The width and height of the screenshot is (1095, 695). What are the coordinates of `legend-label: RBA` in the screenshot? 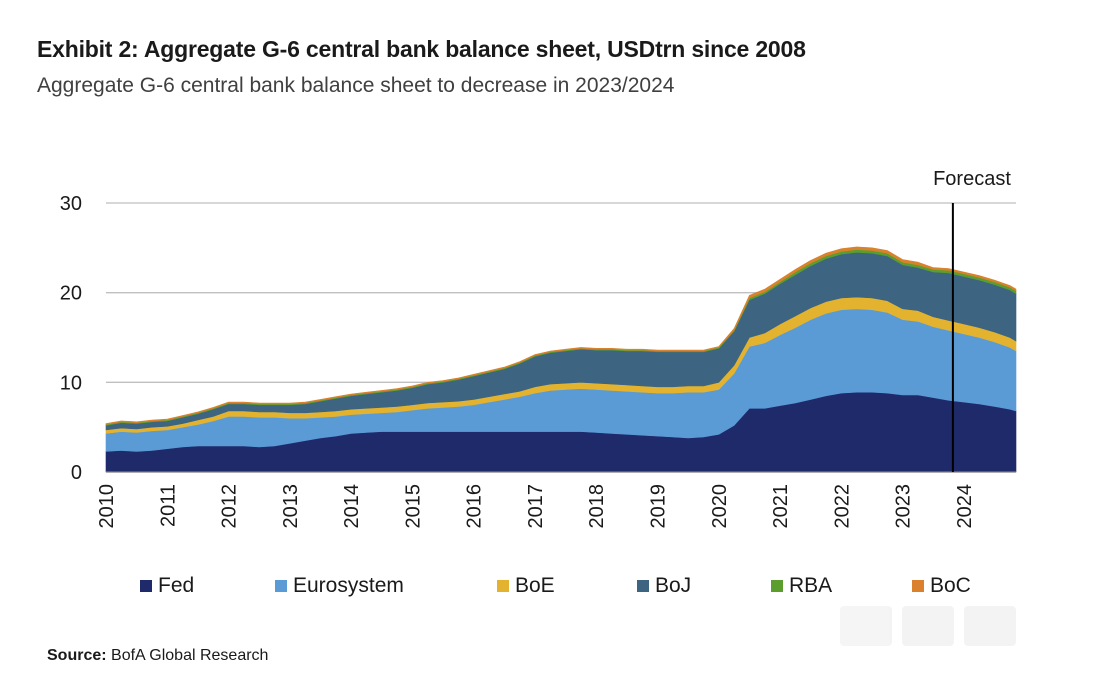 It's located at (811, 585).